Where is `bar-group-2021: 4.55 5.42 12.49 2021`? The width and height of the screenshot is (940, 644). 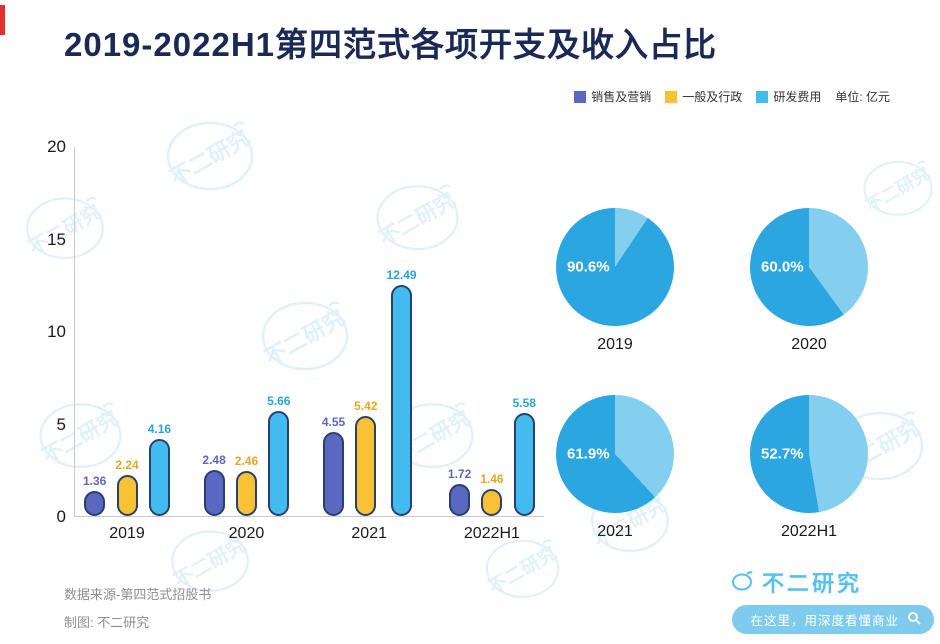 bar-group-2021: 4.55 5.42 12.49 2021 is located at coordinates (369, 404).